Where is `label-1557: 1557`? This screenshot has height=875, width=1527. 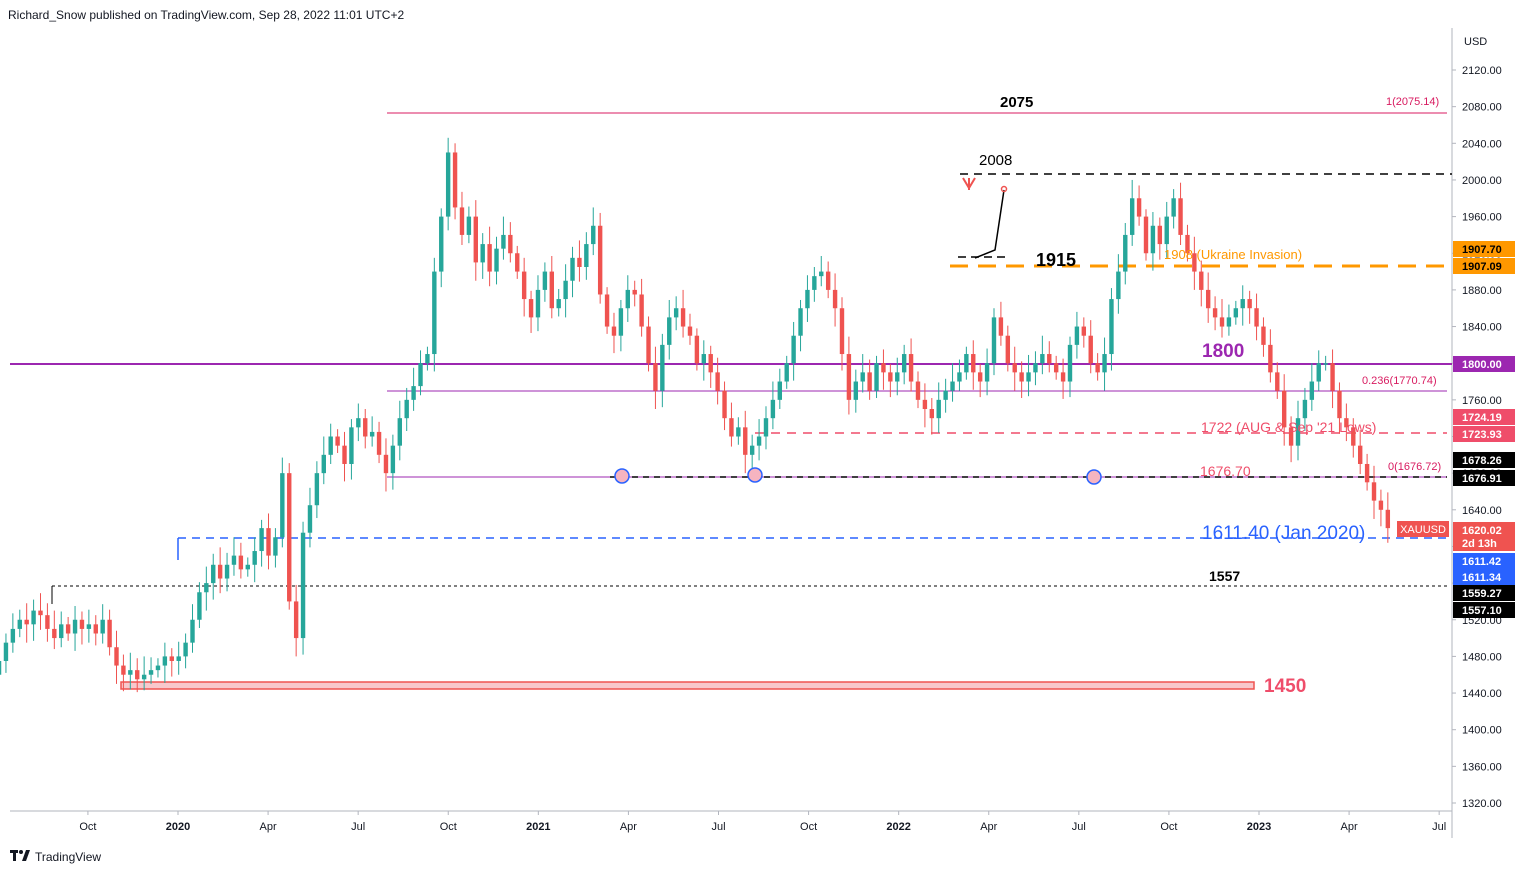 label-1557: 1557 is located at coordinates (1224, 576).